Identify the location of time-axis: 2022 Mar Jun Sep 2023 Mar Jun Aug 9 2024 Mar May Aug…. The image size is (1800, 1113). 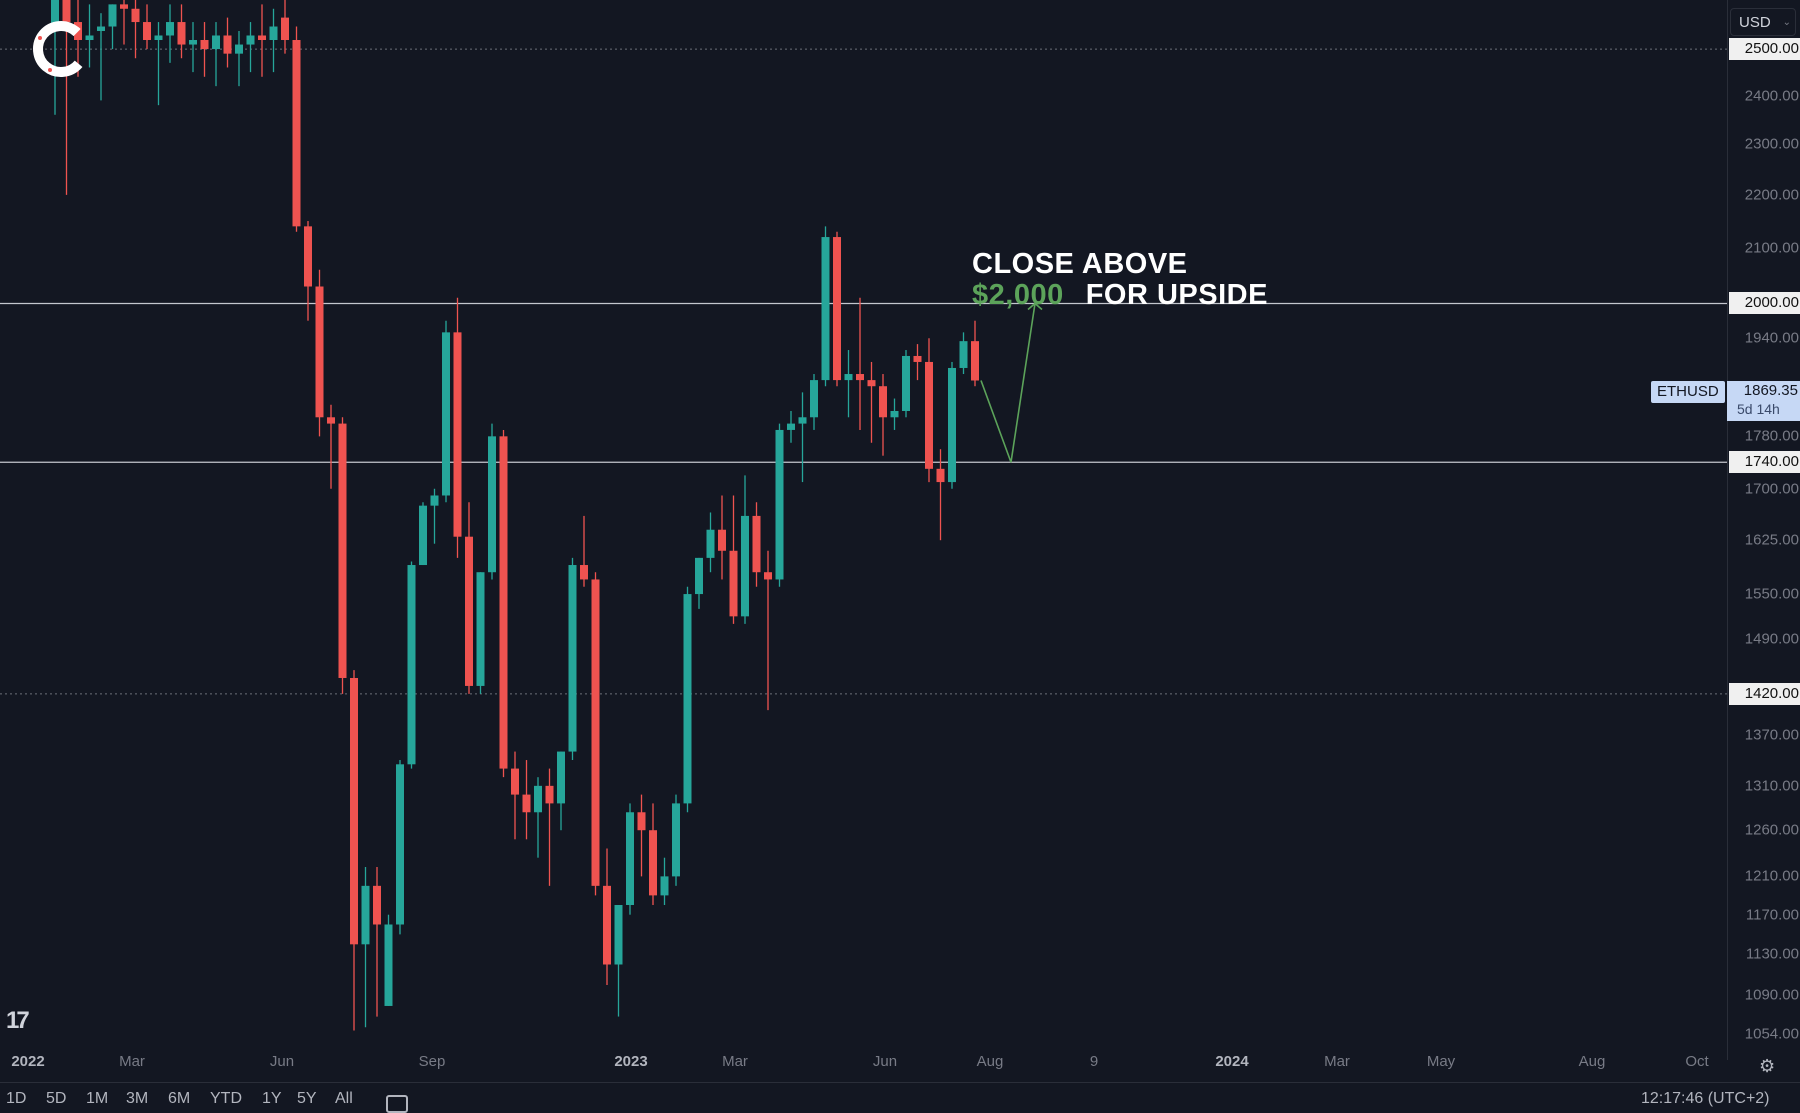
(900, 1065).